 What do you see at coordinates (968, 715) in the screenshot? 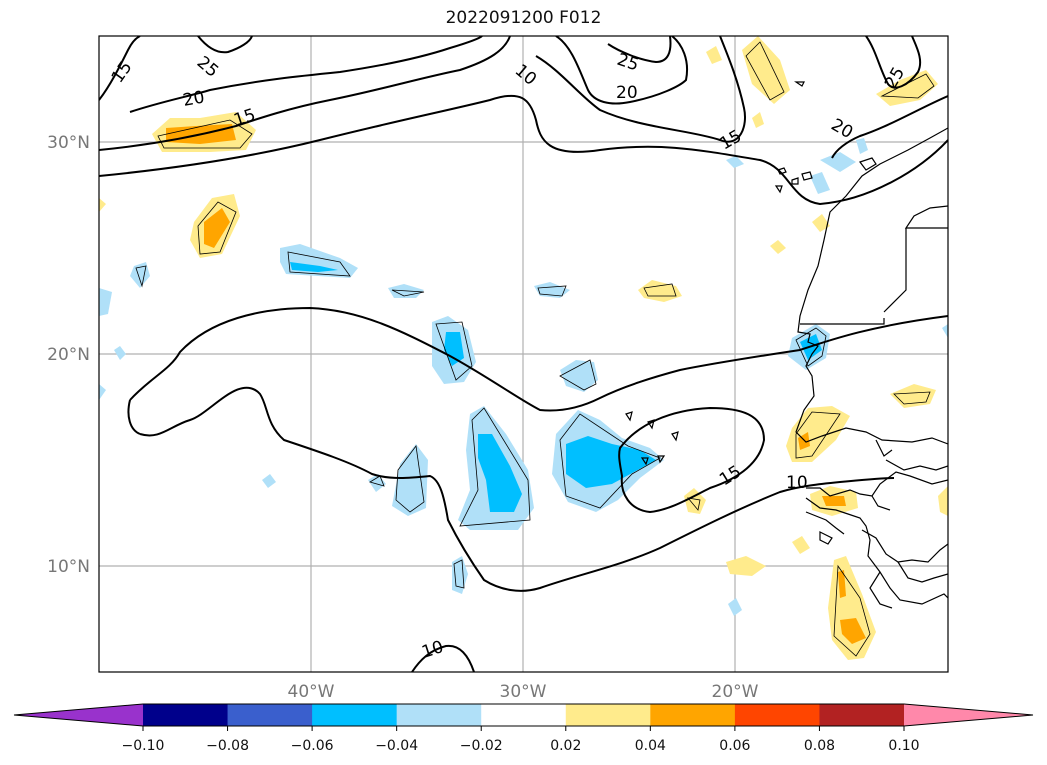
I see `colorbar-extend-max` at bounding box center [968, 715].